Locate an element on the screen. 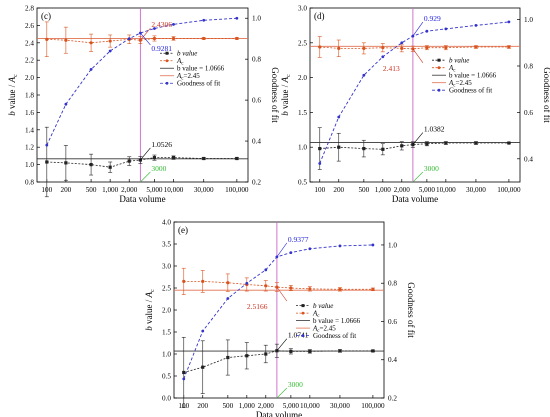 Image resolution: width=550 pixels, height=417 pixels. b-series-line is located at coordinates (278, 361).